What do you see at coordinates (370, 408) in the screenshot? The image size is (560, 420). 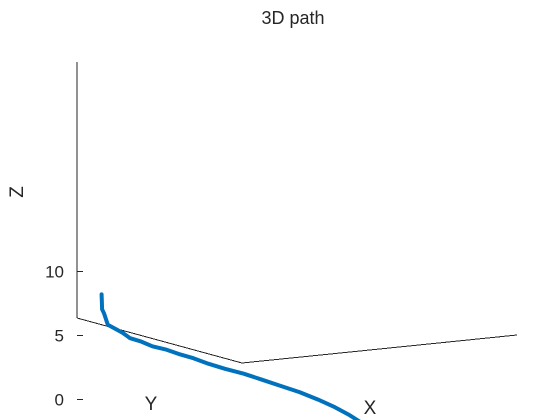 I see `x-axis-label: X` at bounding box center [370, 408].